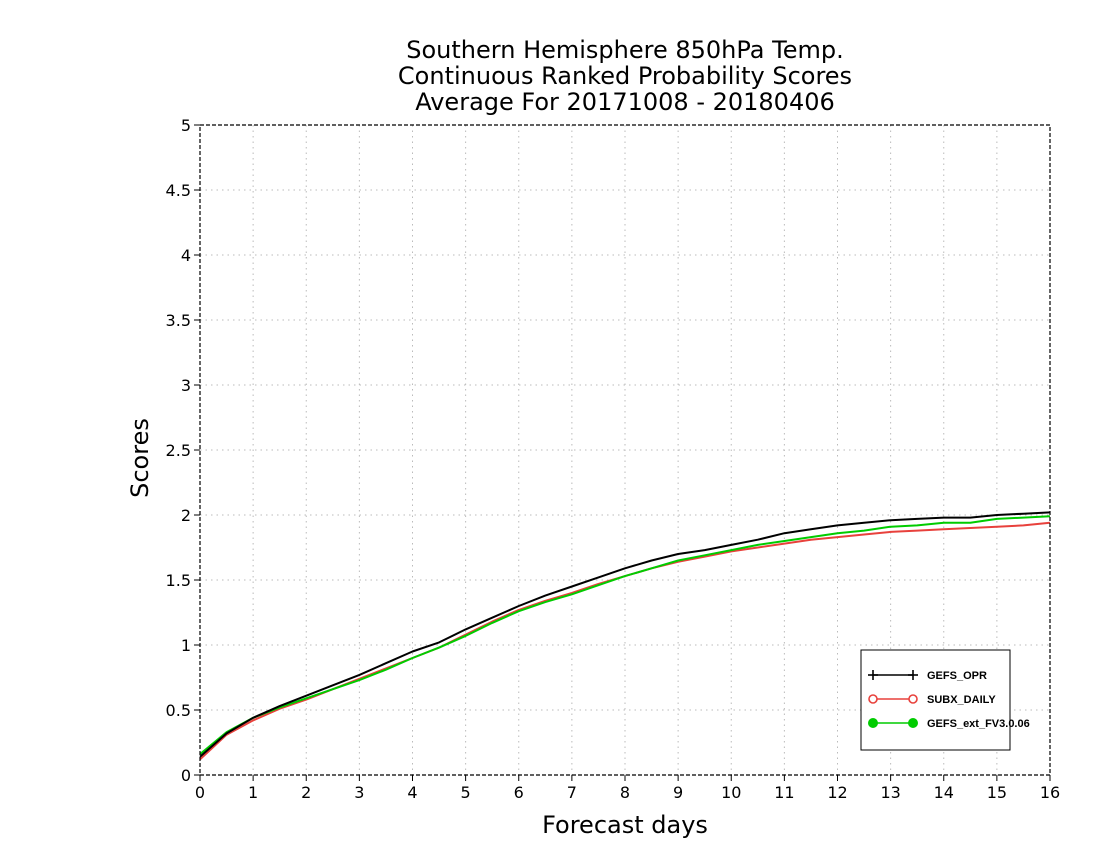  Describe the element at coordinates (957, 676) in the screenshot. I see `legend-label: GEFS_OPR` at that location.